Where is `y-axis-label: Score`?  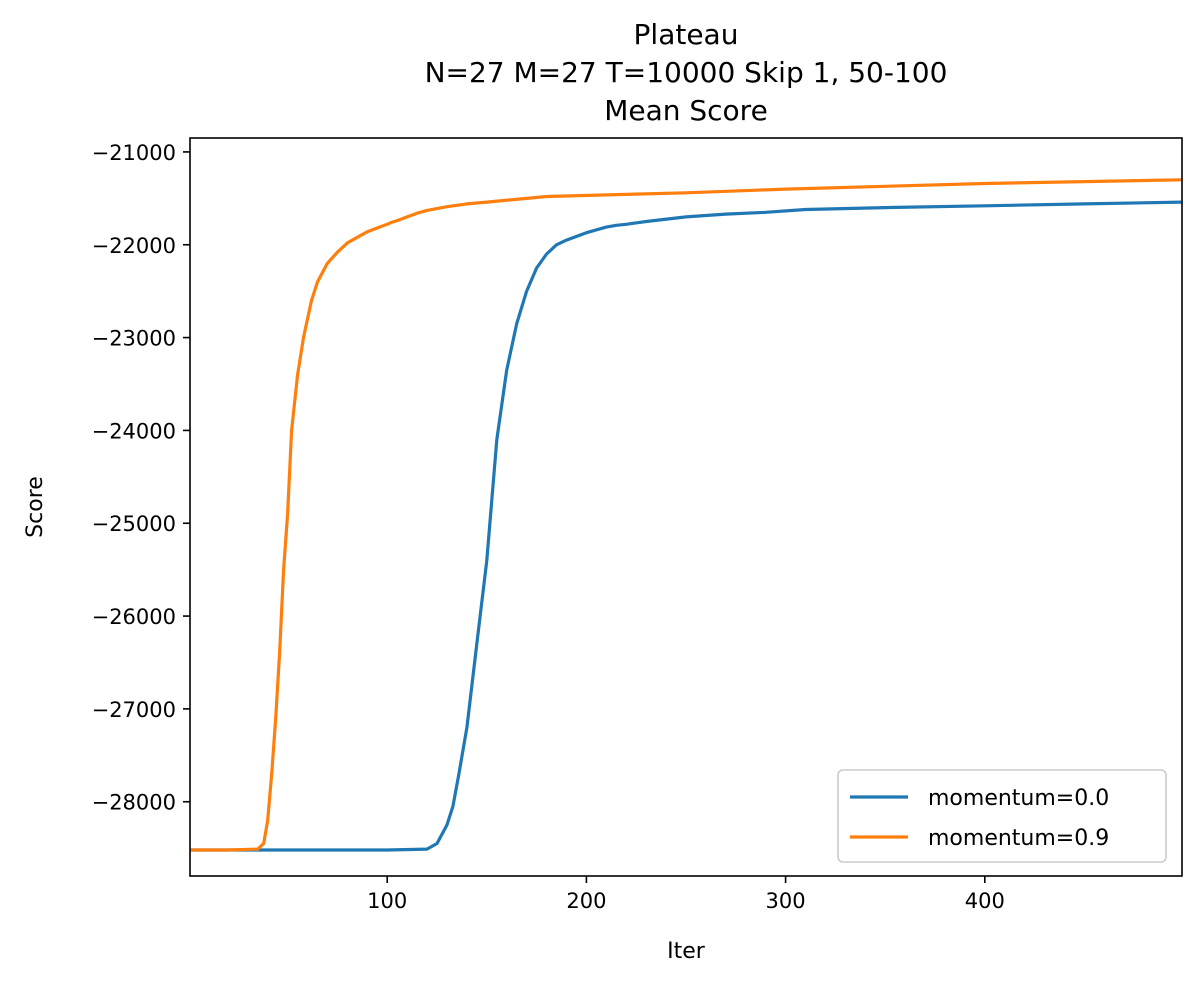 y-axis-label: Score is located at coordinates (35, 507).